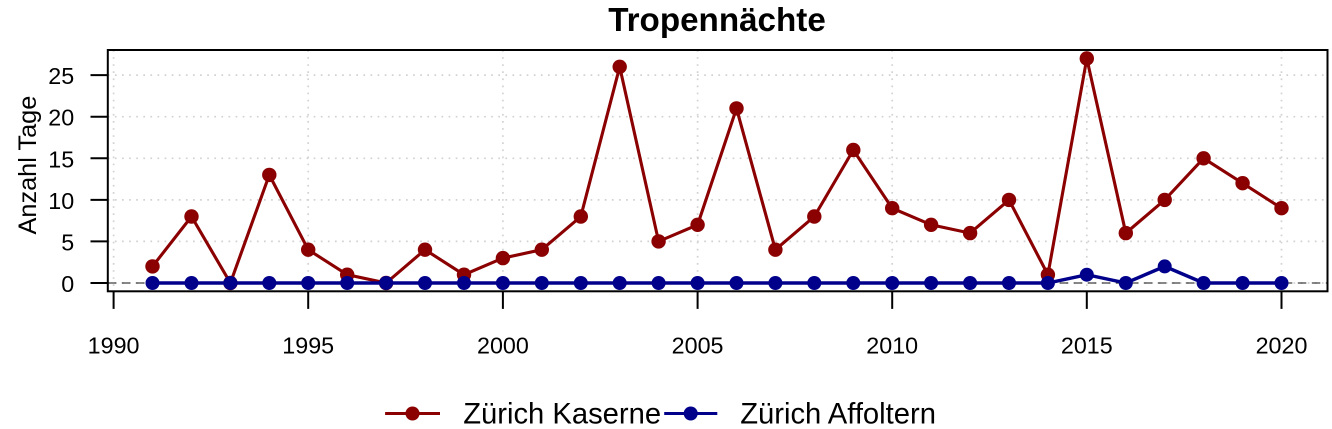 The width and height of the screenshot is (1332, 429). Describe the element at coordinates (61, 118) in the screenshot. I see `svg-text: 20` at that location.